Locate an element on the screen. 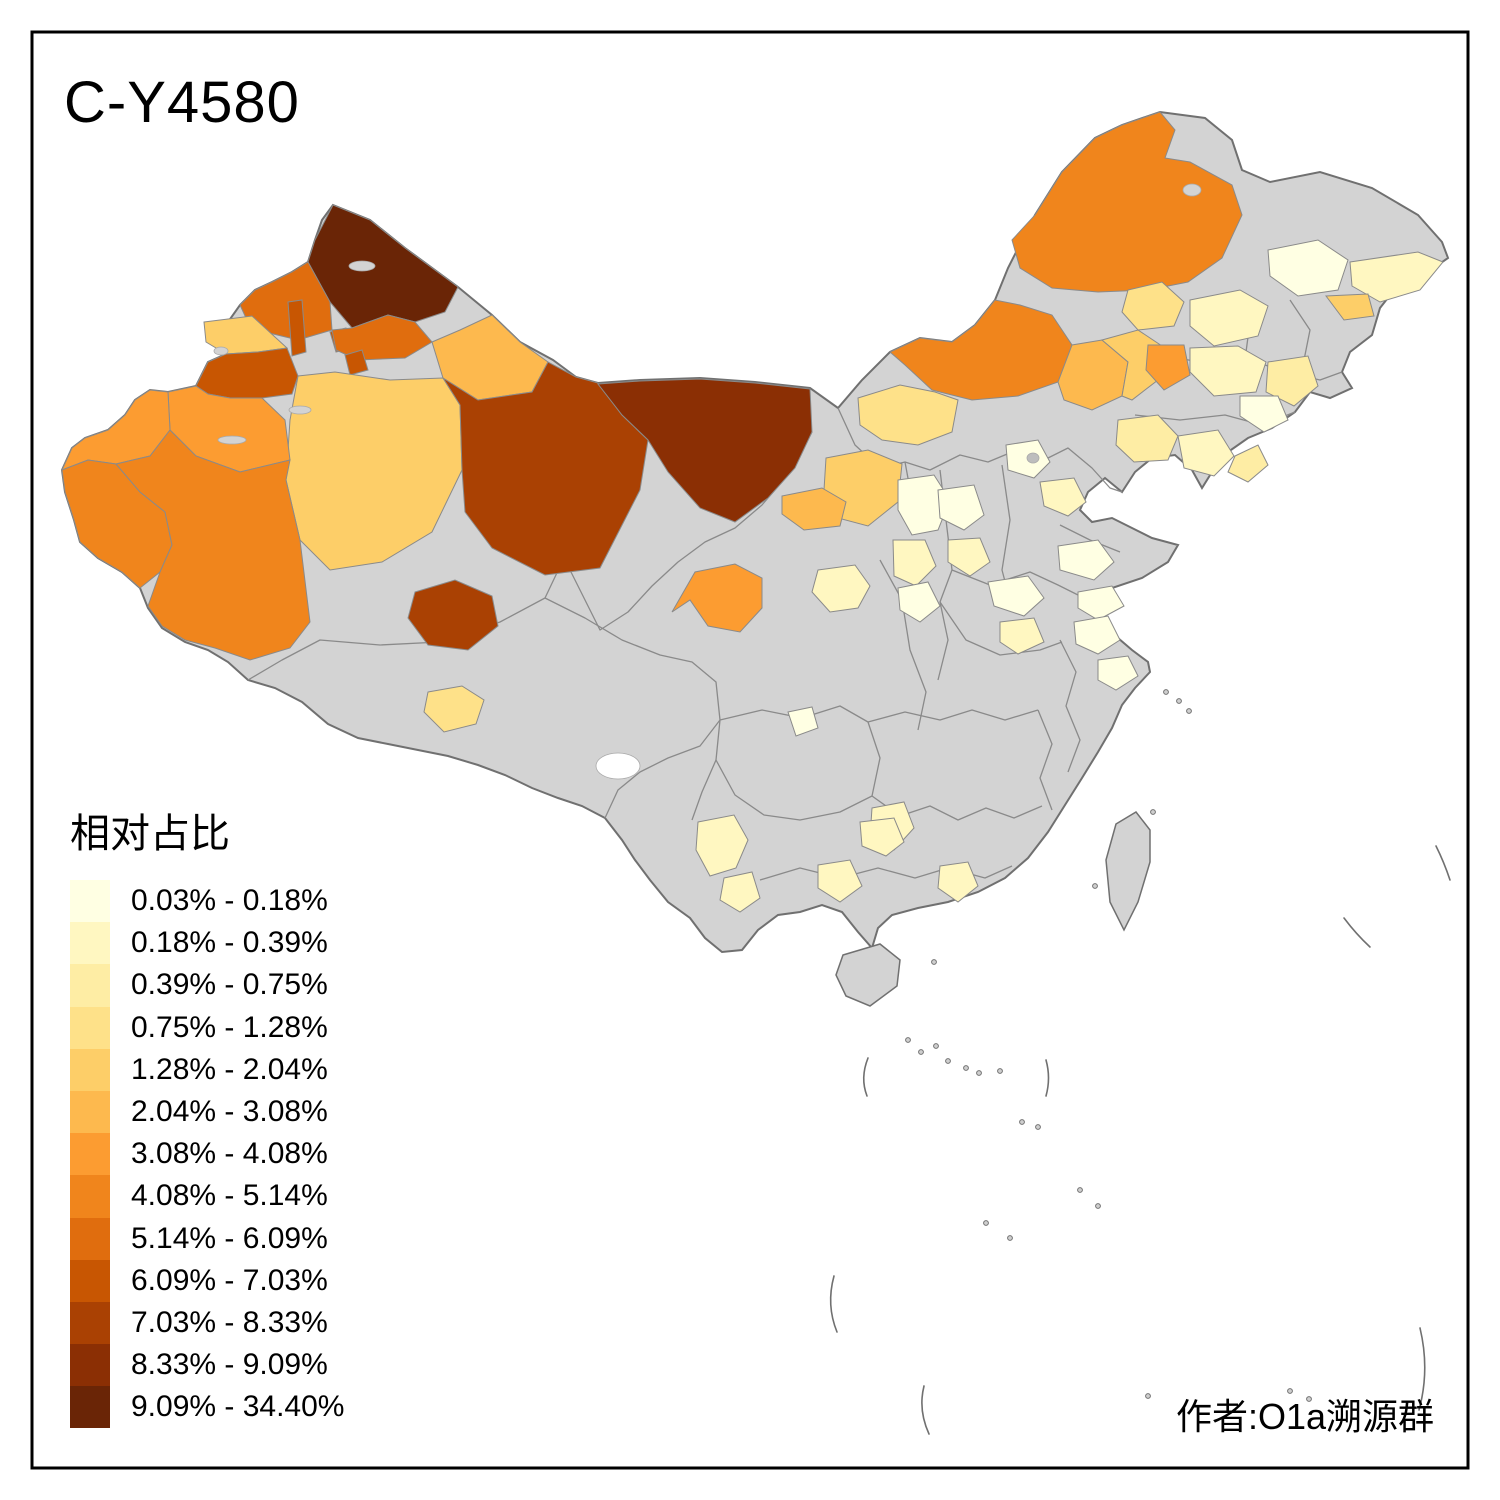 This screenshot has height=1500, width=1500. legend-row: 0.18% - 0.39% is located at coordinates (207, 943).